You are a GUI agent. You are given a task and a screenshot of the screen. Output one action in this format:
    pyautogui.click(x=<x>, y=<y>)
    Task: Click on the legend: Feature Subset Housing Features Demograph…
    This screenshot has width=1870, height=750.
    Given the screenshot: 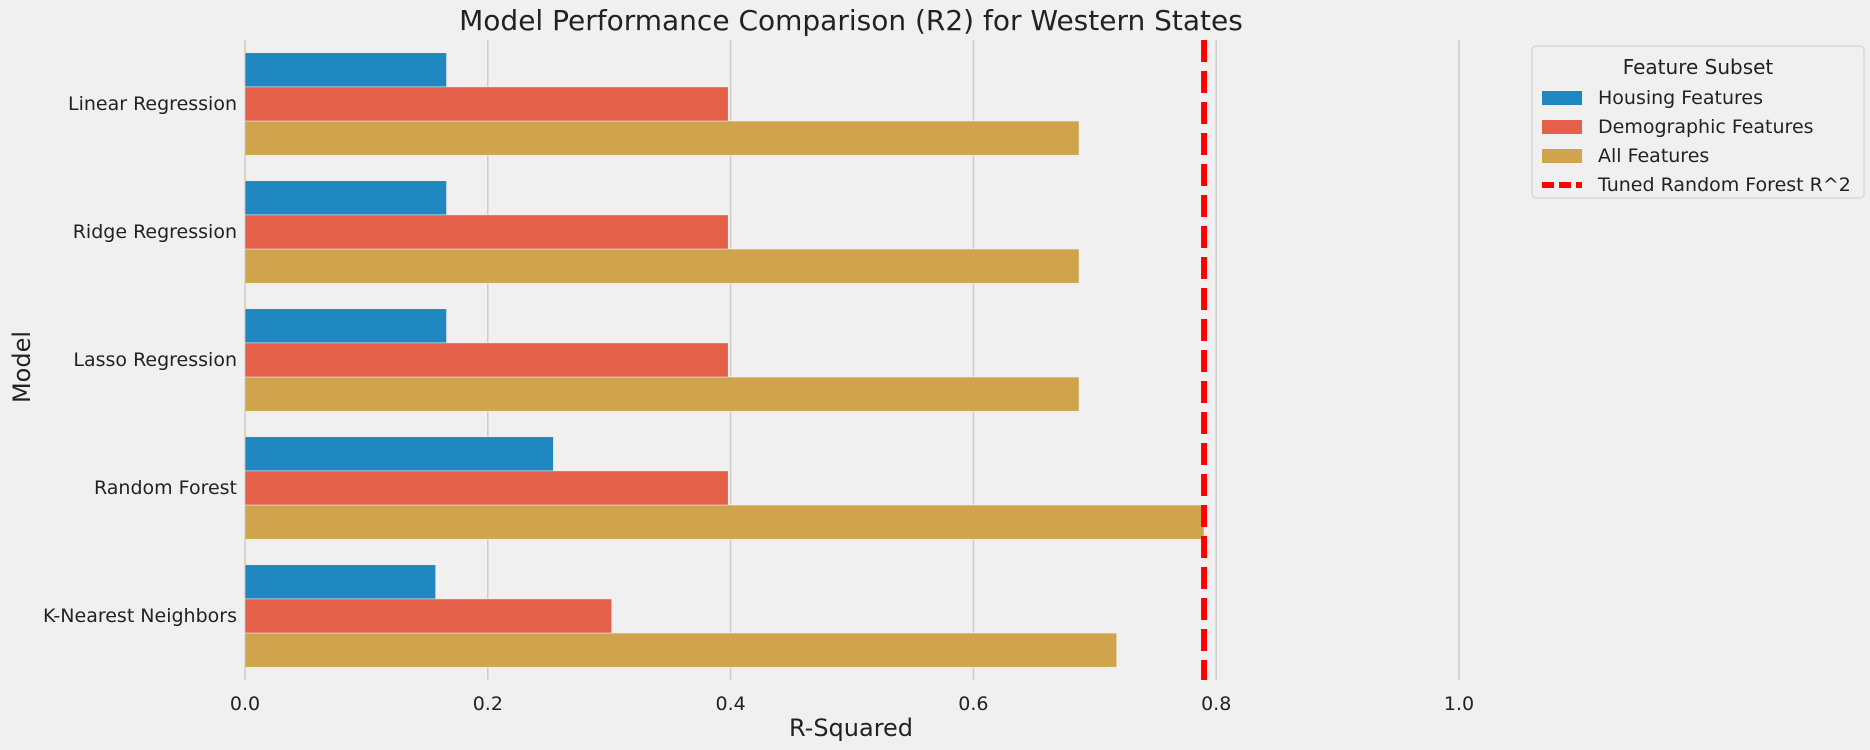 What is the action you would take?
    pyautogui.click(x=1698, y=122)
    